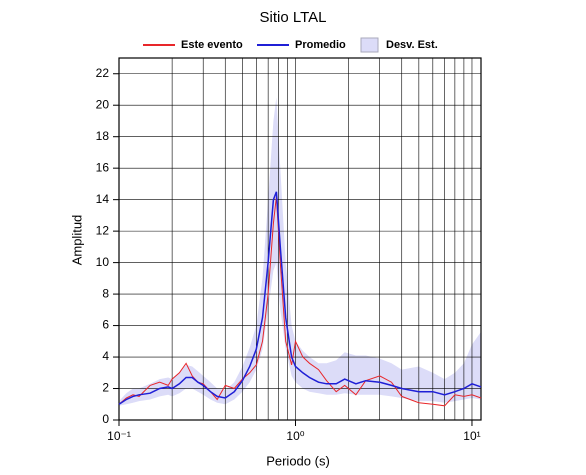 This screenshot has height=475, width=586. Describe the element at coordinates (119, 436) in the screenshot. I see `x-tick-label: 10⁻¹` at that location.